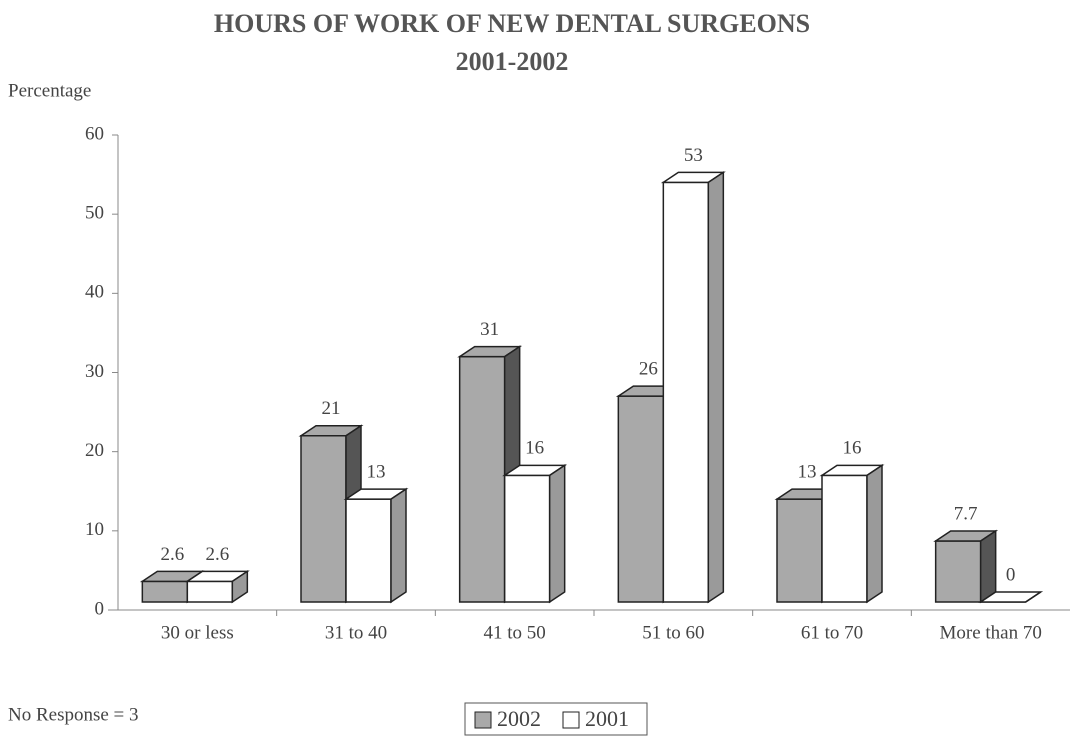 The image size is (1084, 736). What do you see at coordinates (197, 632) in the screenshot?
I see `x-tick-label: 30 or less` at bounding box center [197, 632].